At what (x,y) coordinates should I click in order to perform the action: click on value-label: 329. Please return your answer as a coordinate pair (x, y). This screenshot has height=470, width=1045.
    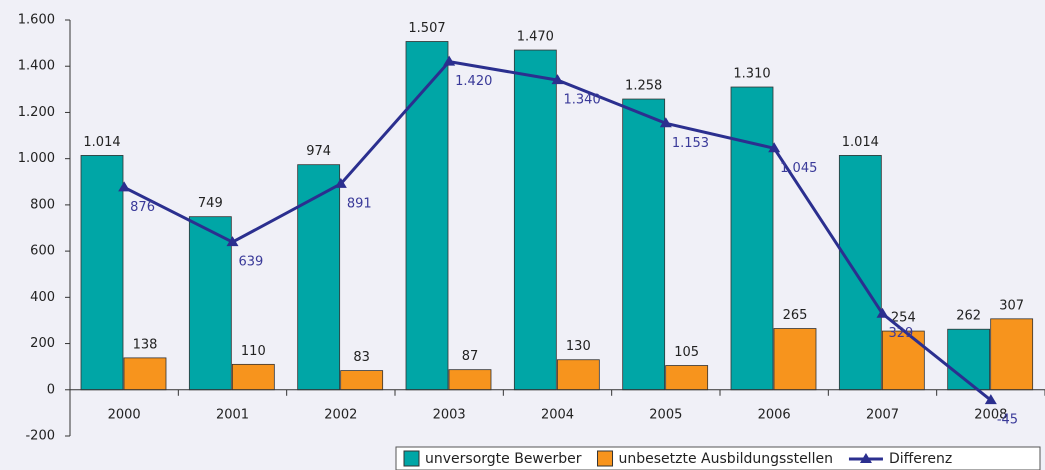
    Looking at the image, I should click on (901, 333).